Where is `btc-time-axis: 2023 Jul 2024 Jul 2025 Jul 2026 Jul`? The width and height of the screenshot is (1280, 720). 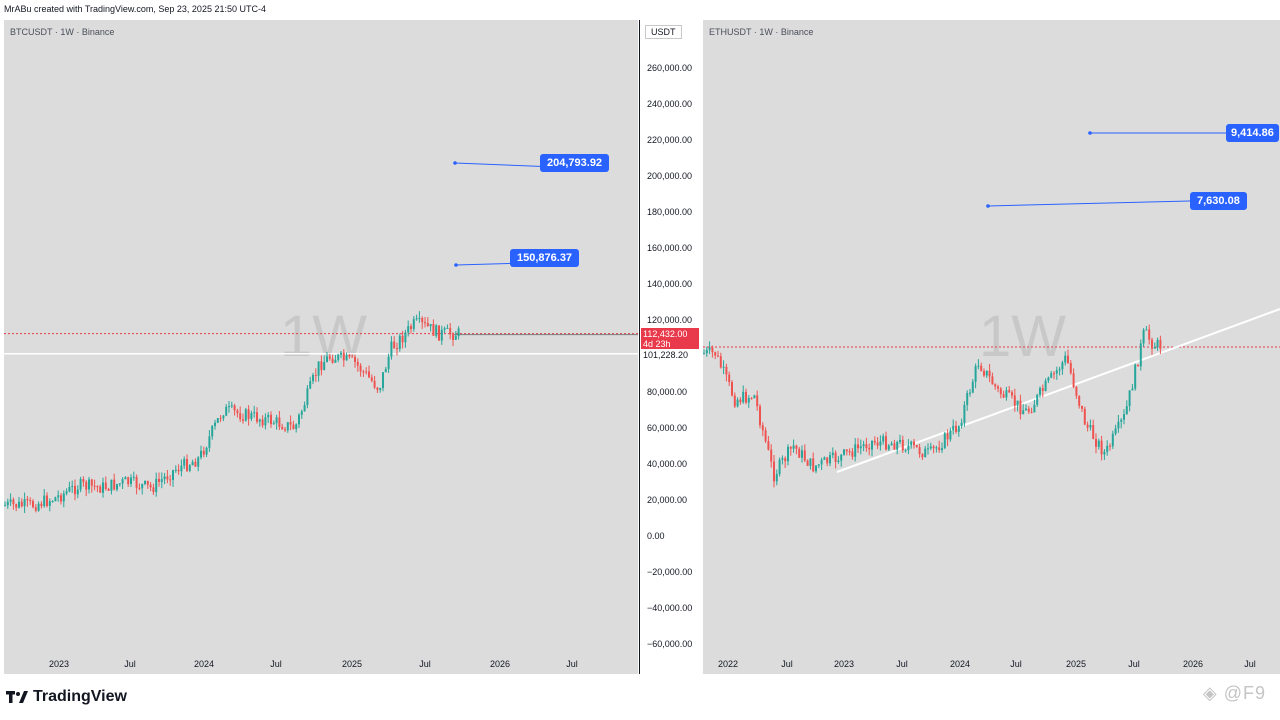
btc-time-axis: 2023 Jul 2024 Jul 2025 Jul 2026 Jul is located at coordinates (321, 664).